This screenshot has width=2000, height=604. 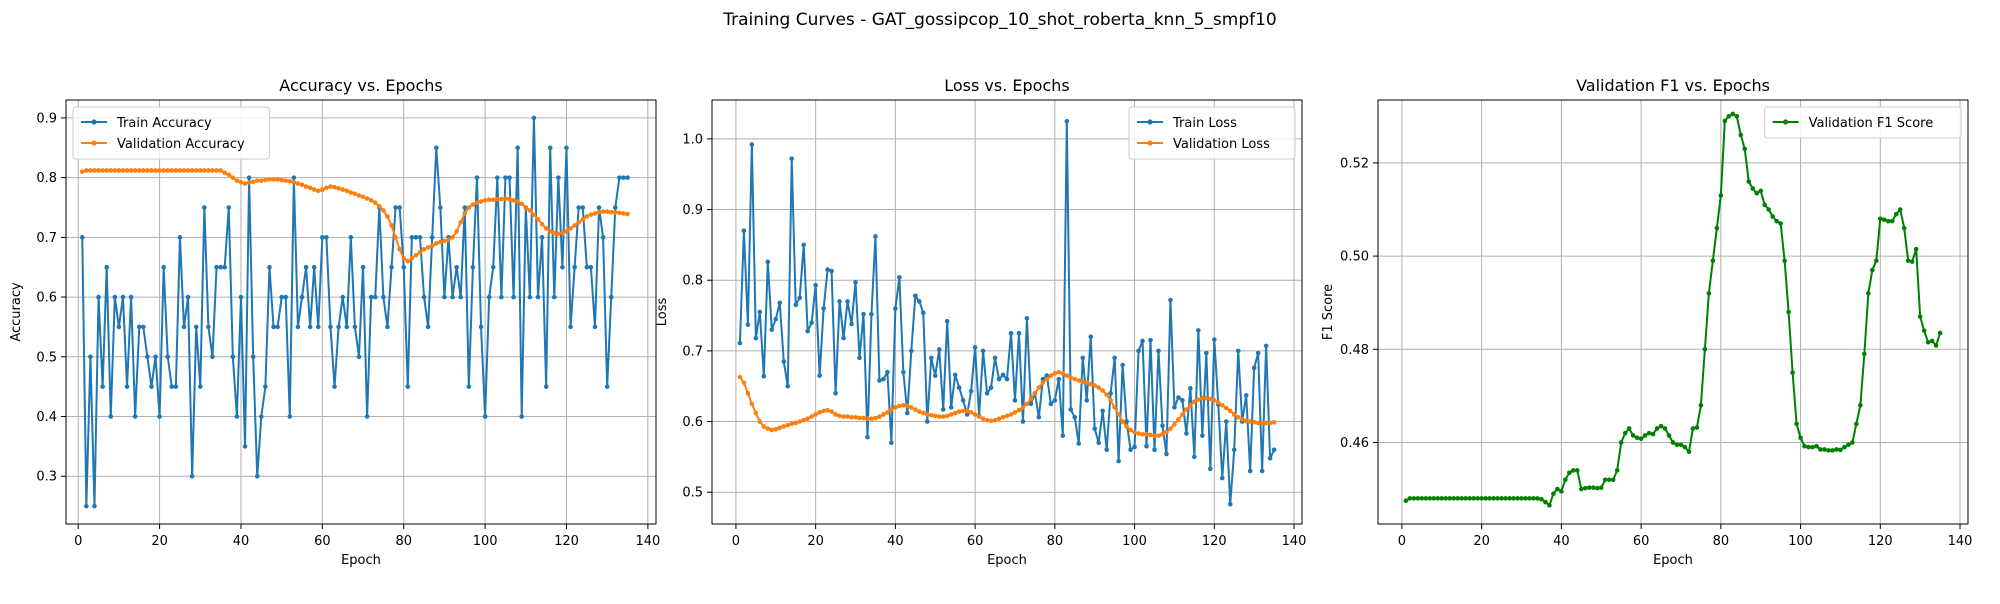 I want to click on y-tick-label: 0.48, so click(x=1354, y=350).